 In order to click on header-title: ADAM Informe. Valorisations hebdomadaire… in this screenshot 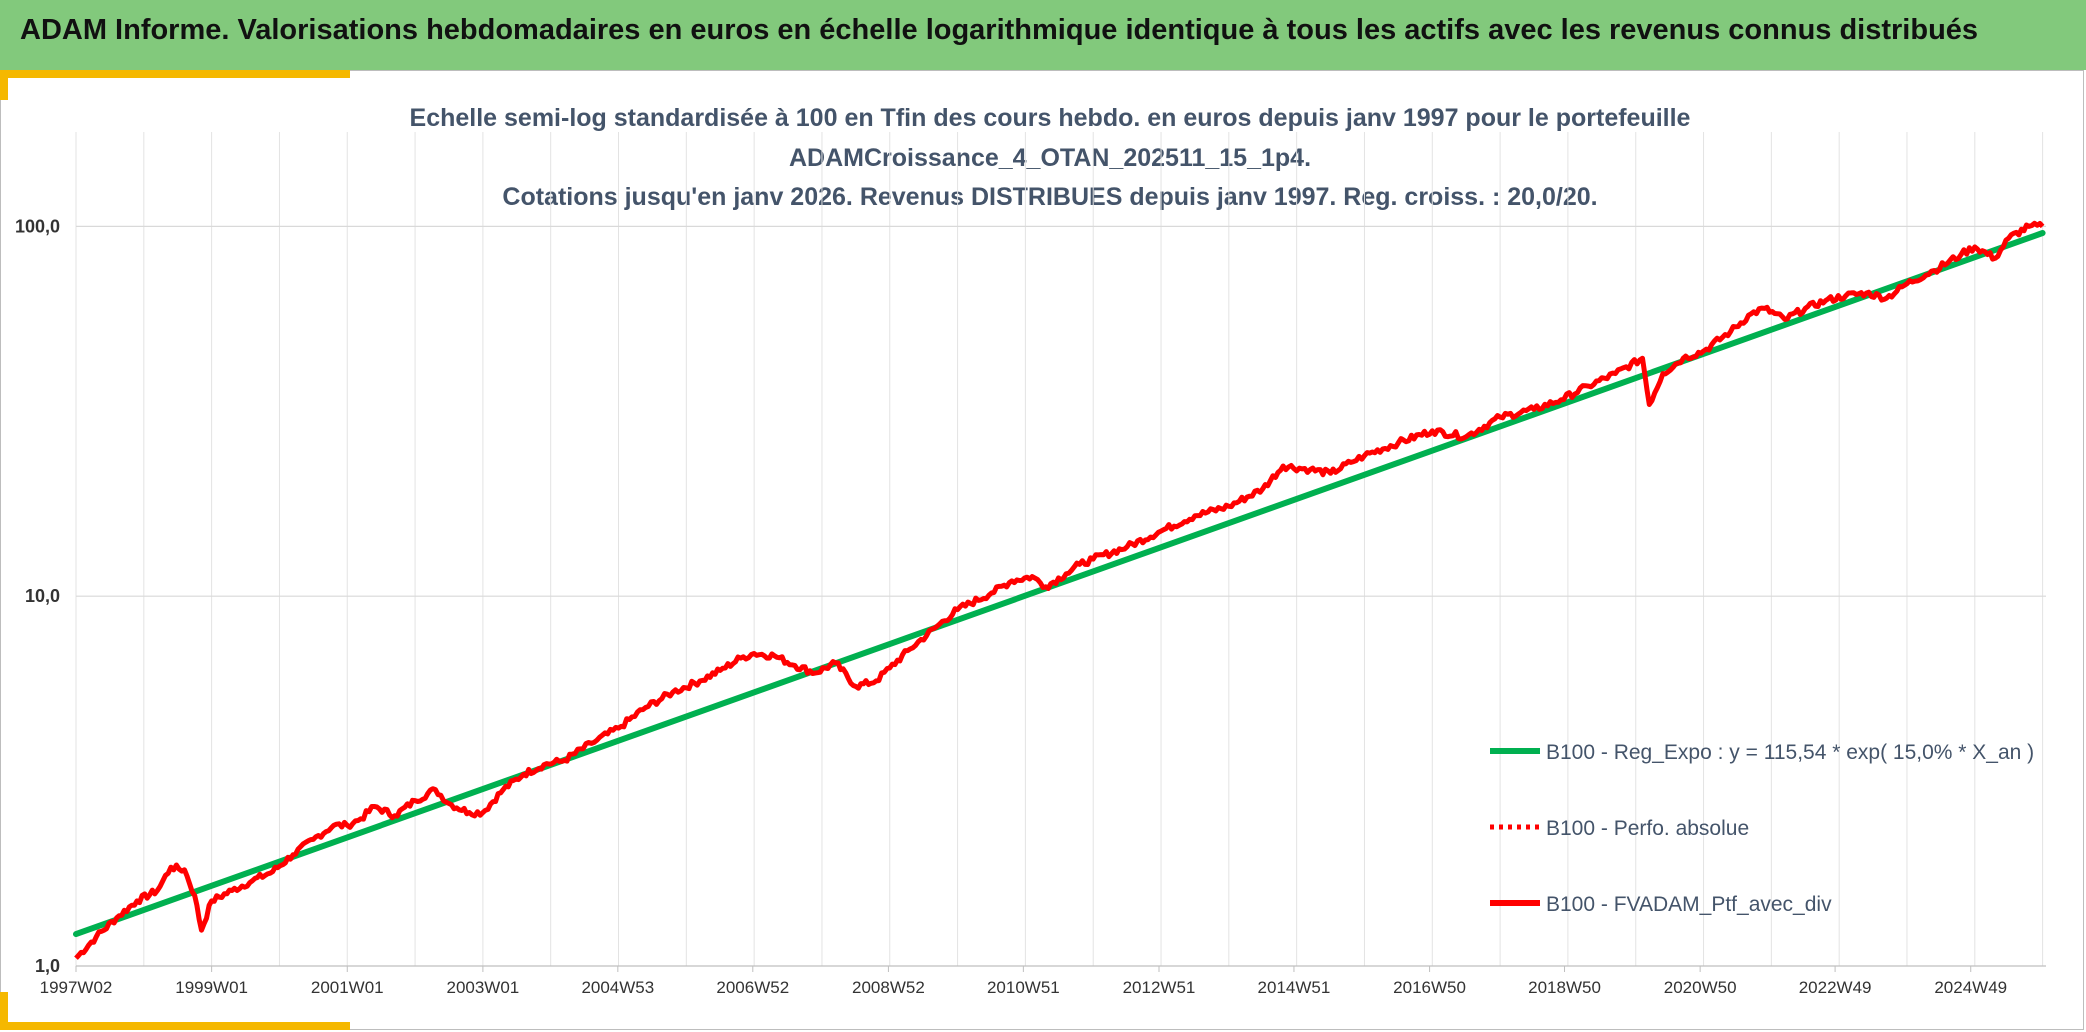, I will do `click(999, 30)`.